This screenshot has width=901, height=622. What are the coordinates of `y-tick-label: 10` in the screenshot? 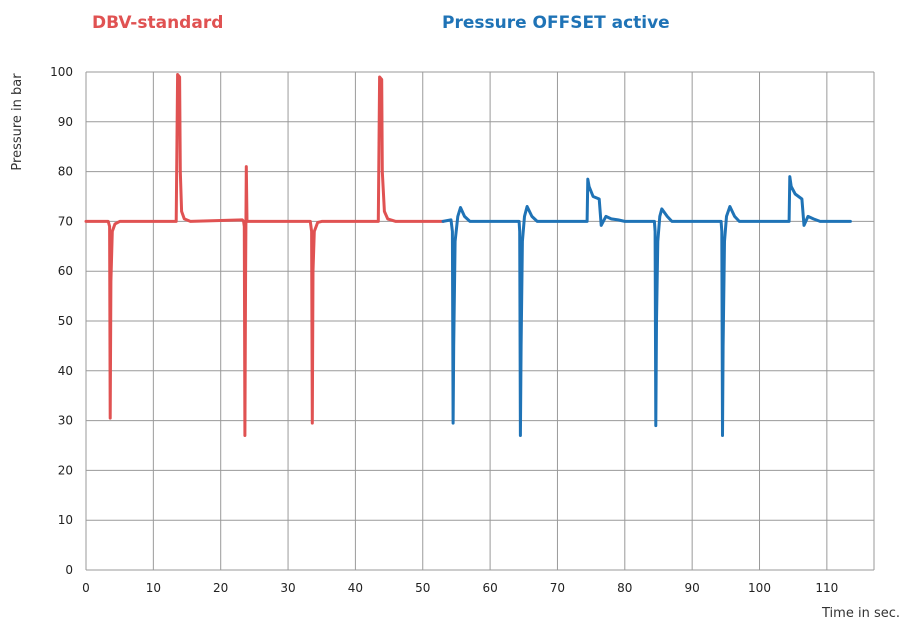 It's located at (65, 520).